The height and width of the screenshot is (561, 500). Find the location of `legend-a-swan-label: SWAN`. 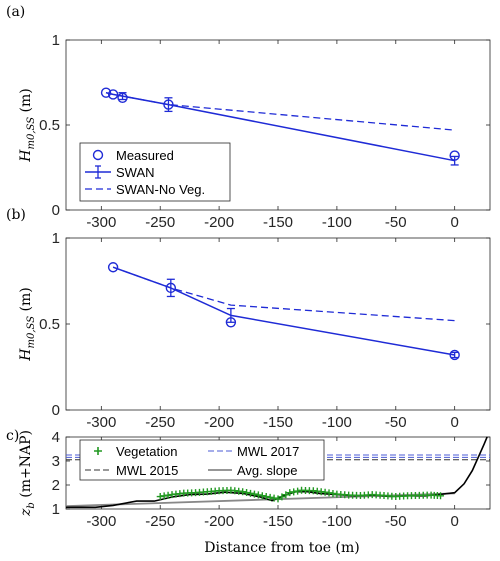

legend-a-swan-label: SWAN is located at coordinates (135, 172).